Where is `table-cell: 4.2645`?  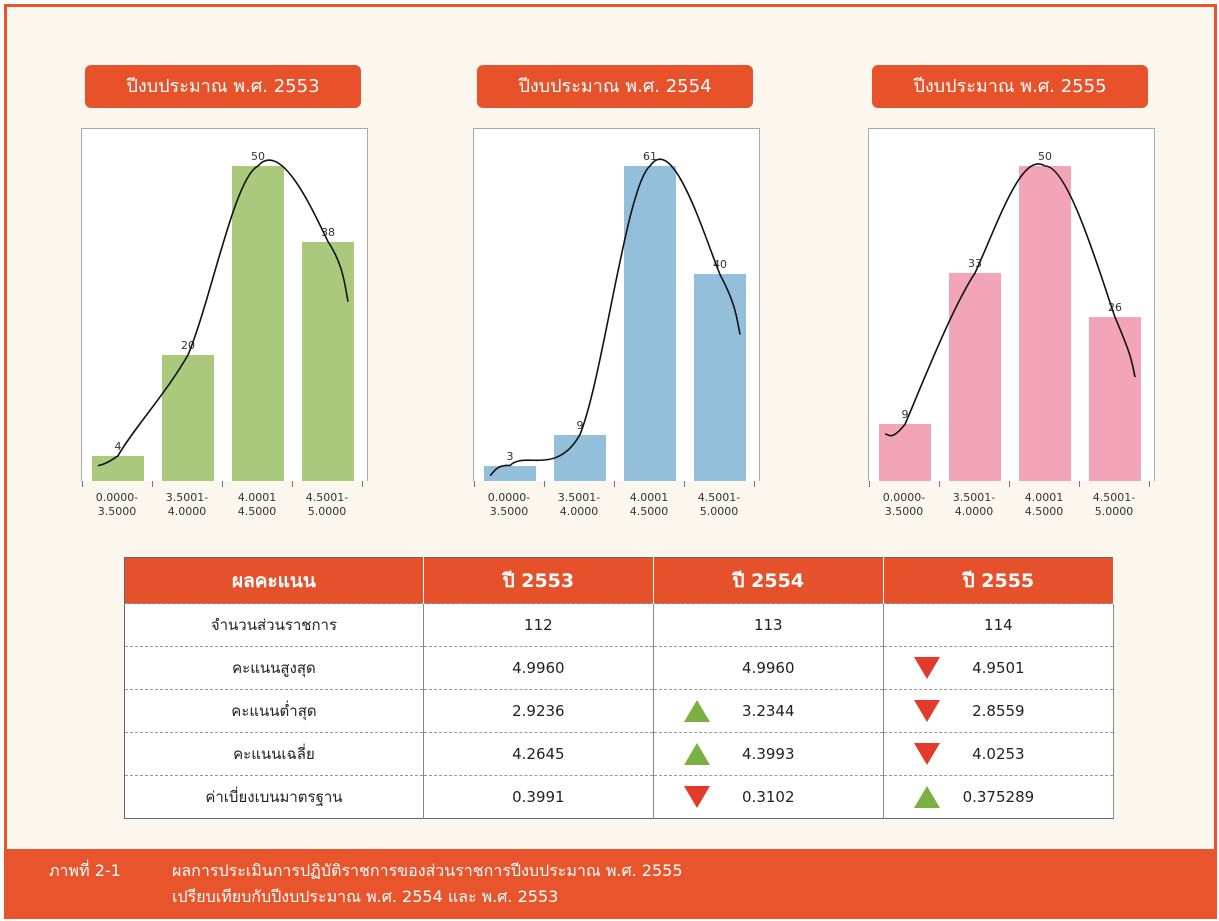 table-cell: 4.2645 is located at coordinates (538, 754).